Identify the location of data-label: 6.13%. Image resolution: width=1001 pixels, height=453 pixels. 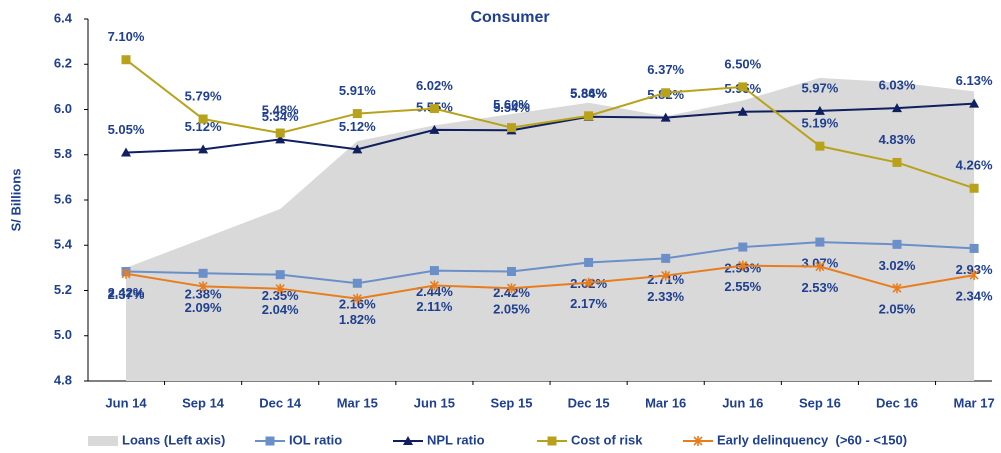
(974, 80).